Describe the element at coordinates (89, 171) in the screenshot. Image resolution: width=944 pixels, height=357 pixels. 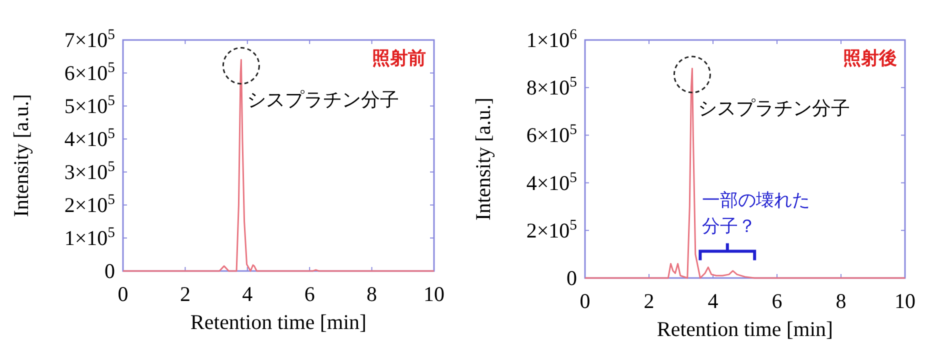
I see `y-tick-label: 3×10$^{5}$` at that location.